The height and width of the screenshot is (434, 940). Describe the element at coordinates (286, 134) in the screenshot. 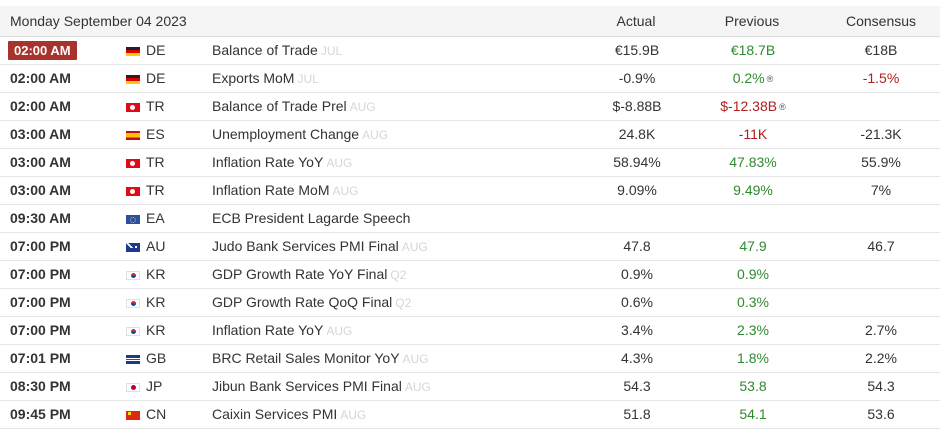

I see `event-title: Unemployment Change` at that location.